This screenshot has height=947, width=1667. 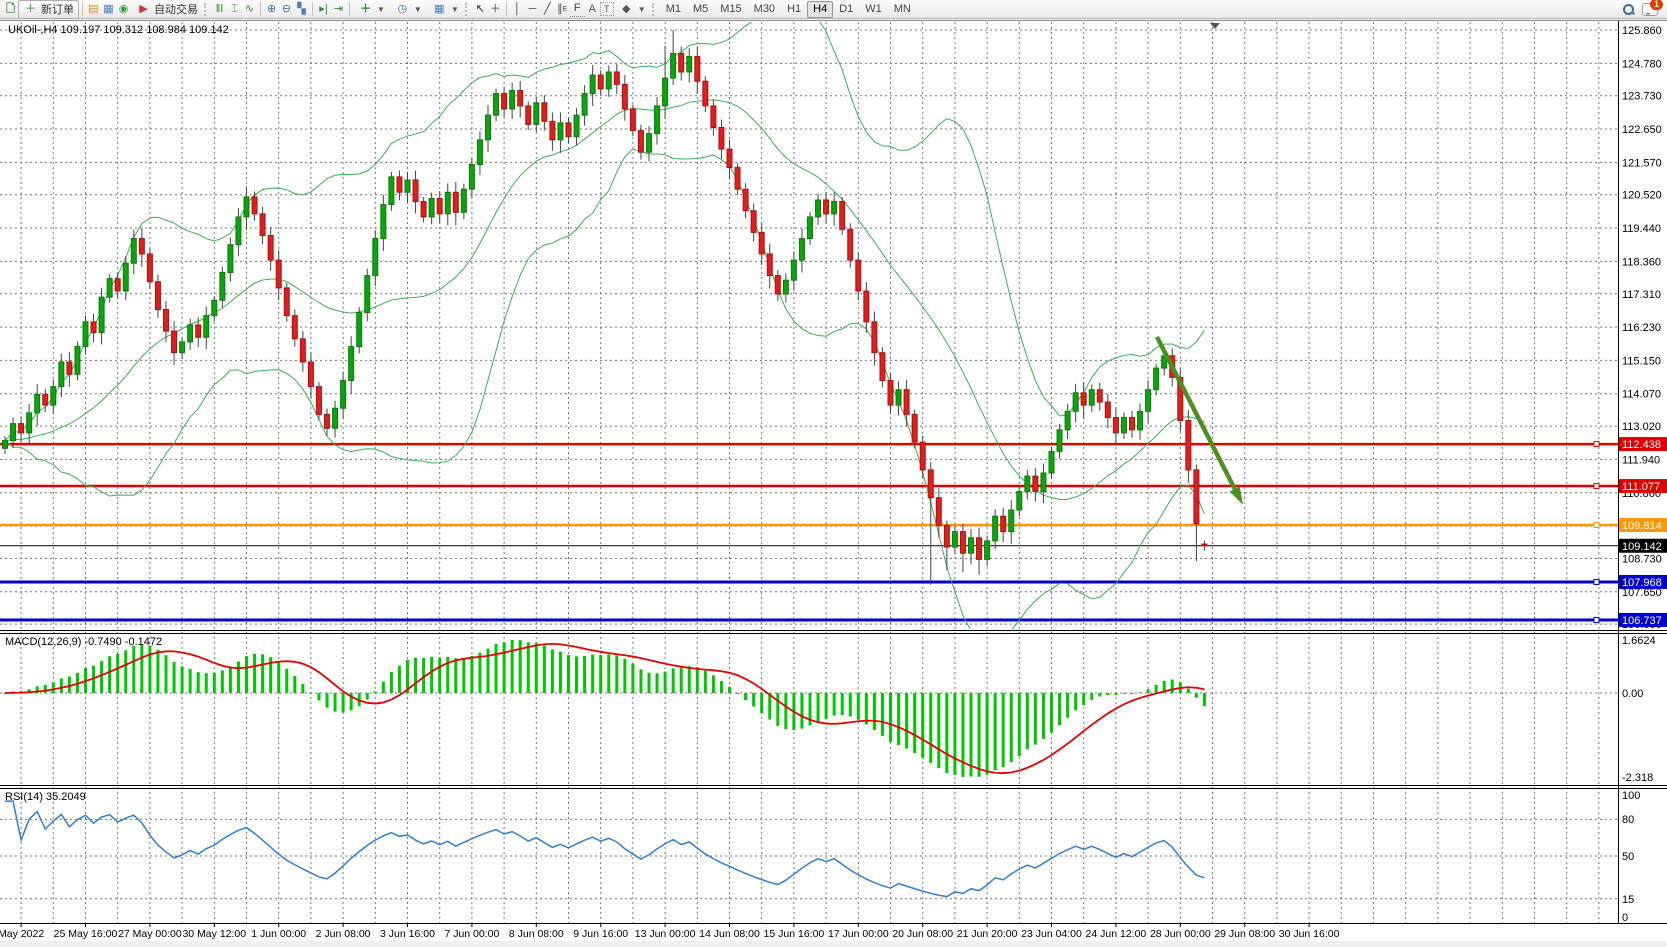 I want to click on market-watch-icon: ▤, so click(x=93, y=8).